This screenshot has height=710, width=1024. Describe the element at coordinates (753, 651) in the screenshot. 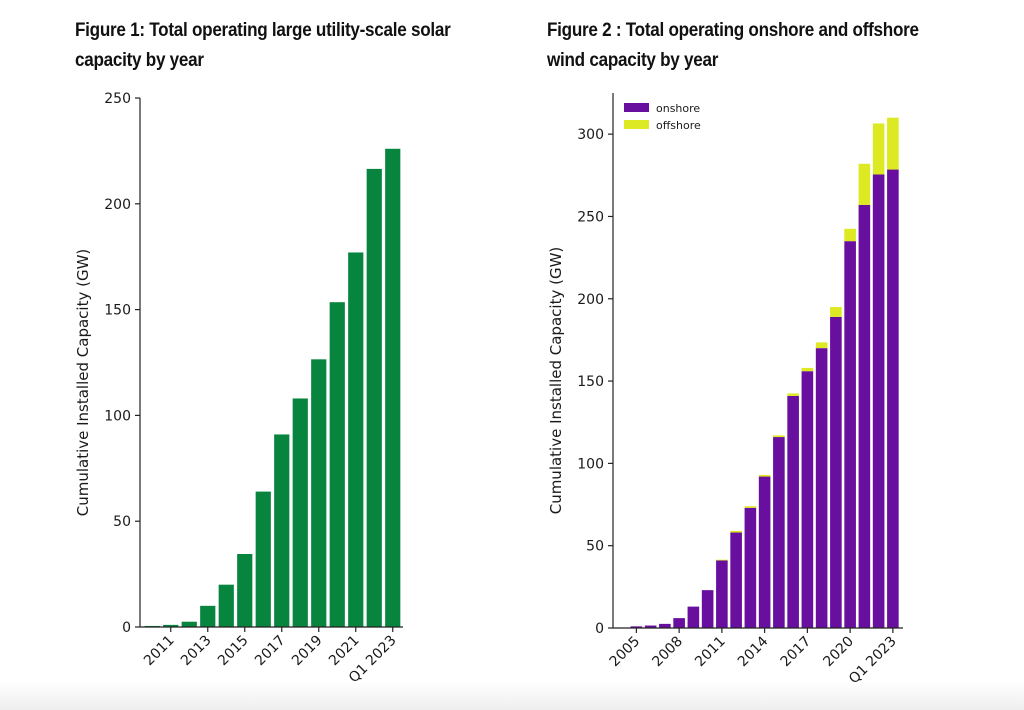

I see `x-tick-label: 2014` at that location.